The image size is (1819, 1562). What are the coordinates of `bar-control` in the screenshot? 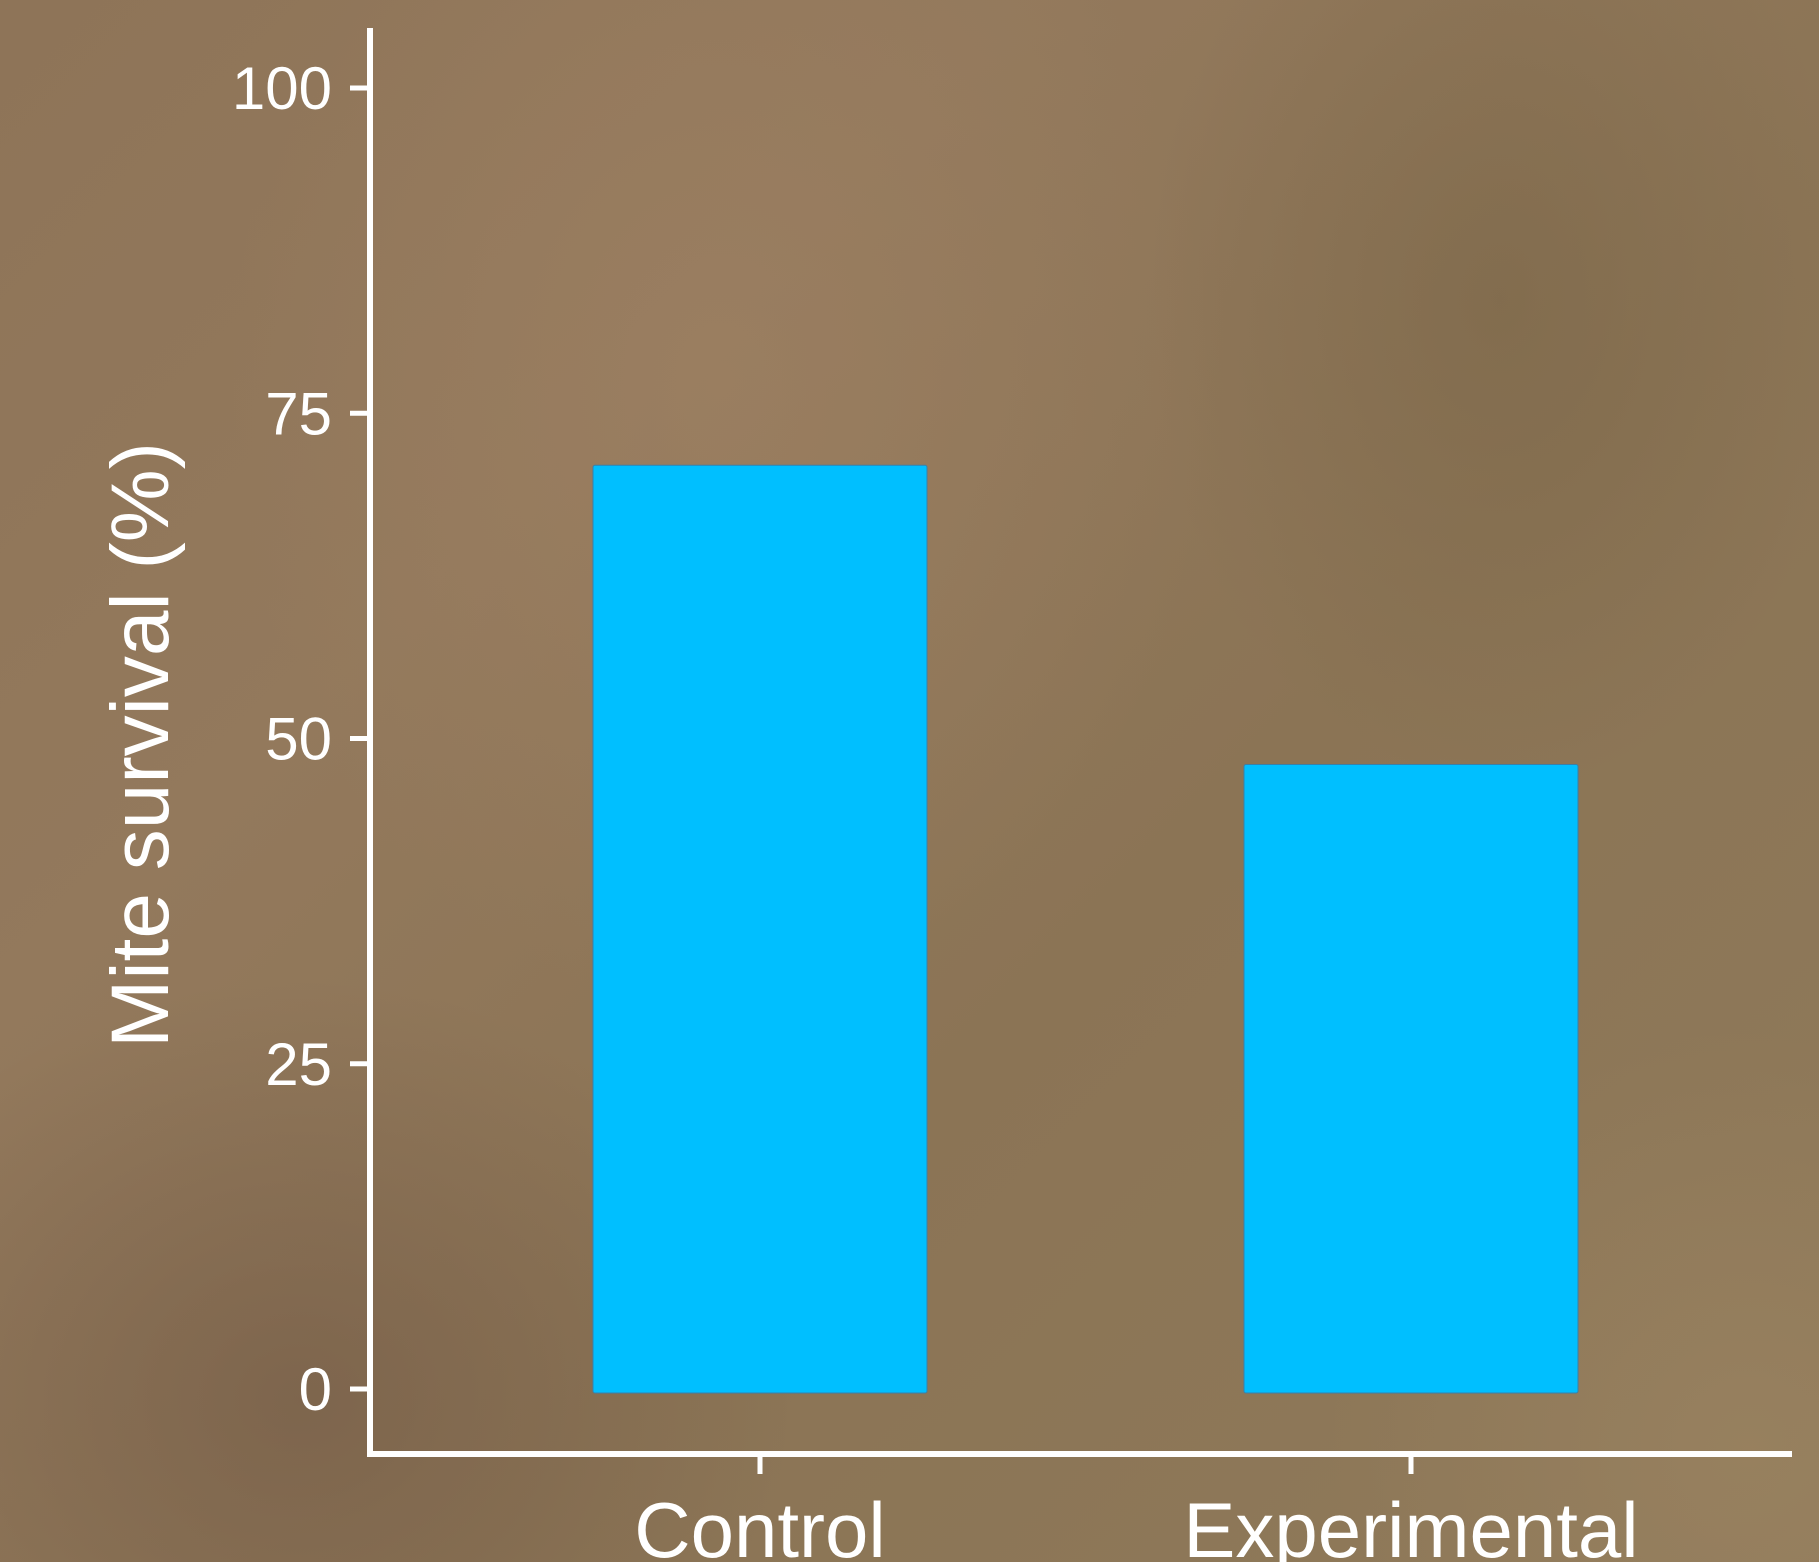 It's located at (760, 929).